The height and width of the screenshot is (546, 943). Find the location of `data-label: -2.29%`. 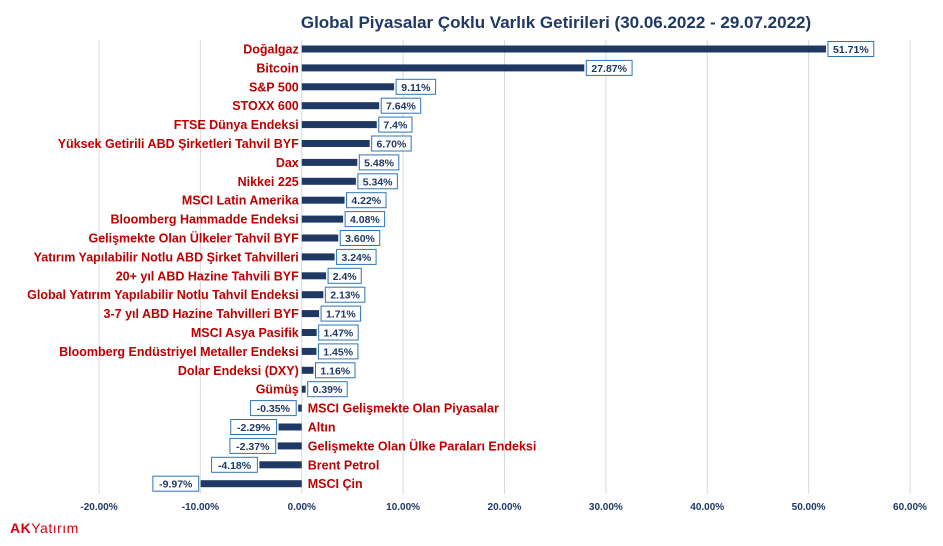

data-label: -2.29% is located at coordinates (254, 427).